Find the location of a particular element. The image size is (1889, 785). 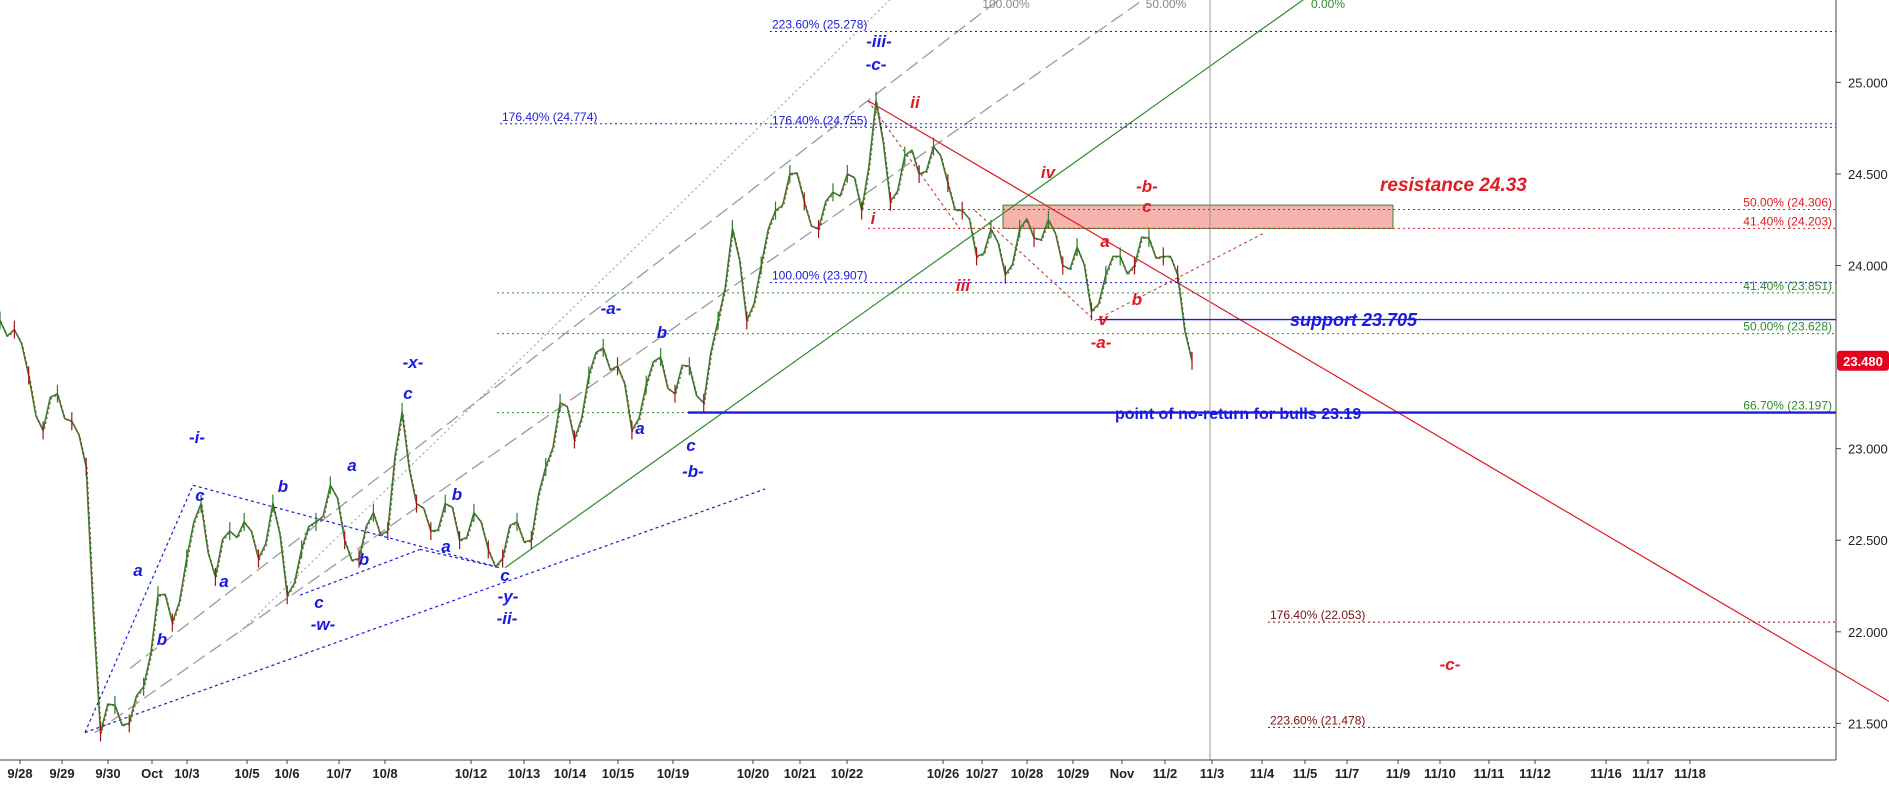

wave-label-30: c is located at coordinates (1147, 206).